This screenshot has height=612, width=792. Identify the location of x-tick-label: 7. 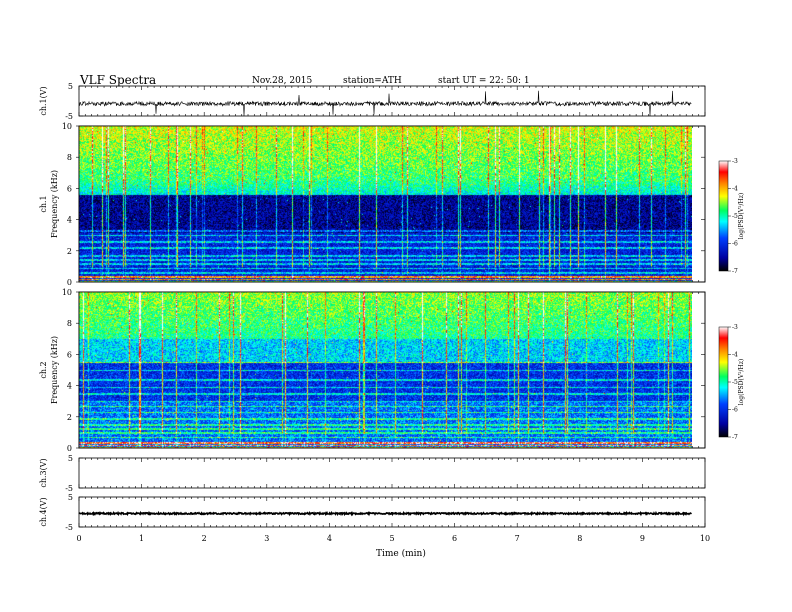
(517, 538).